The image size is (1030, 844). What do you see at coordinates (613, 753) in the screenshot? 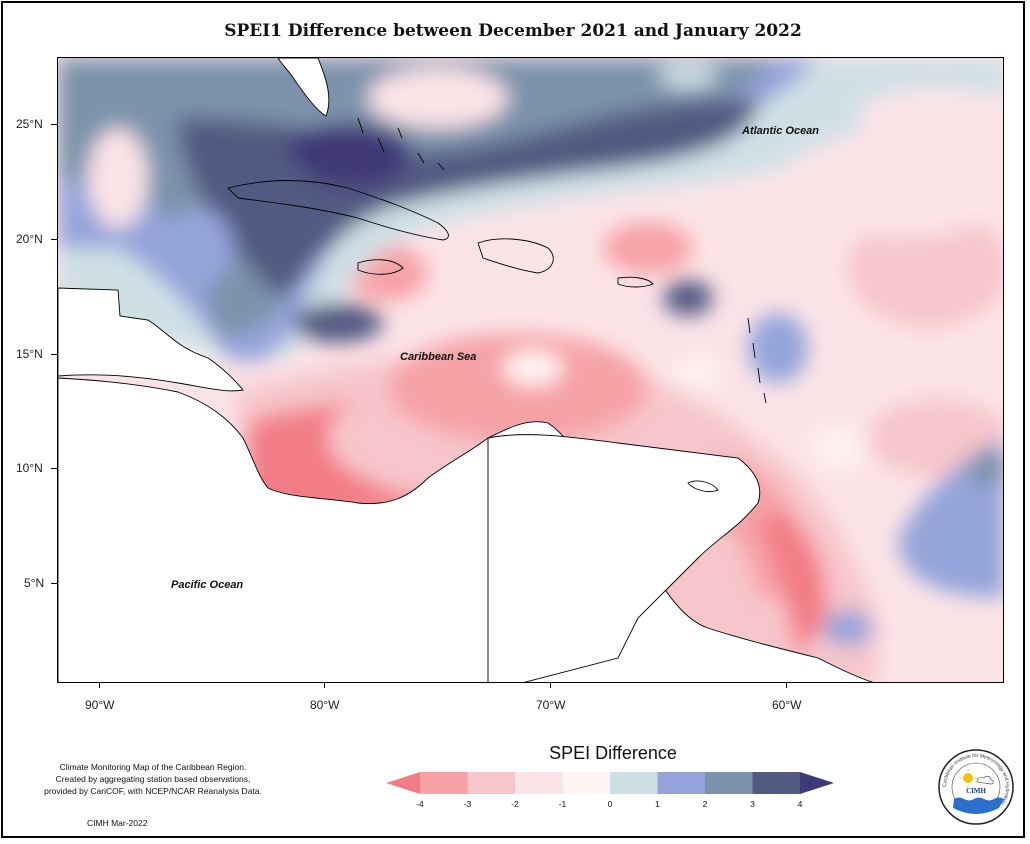
I see `legend-title: SPEI Difference` at bounding box center [613, 753].